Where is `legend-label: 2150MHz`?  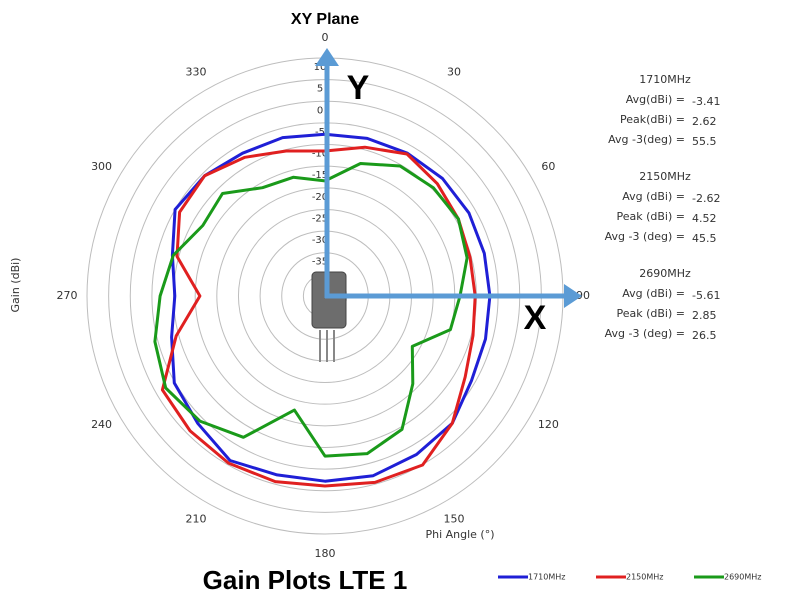 legend-label: 2150MHz is located at coordinates (644, 577).